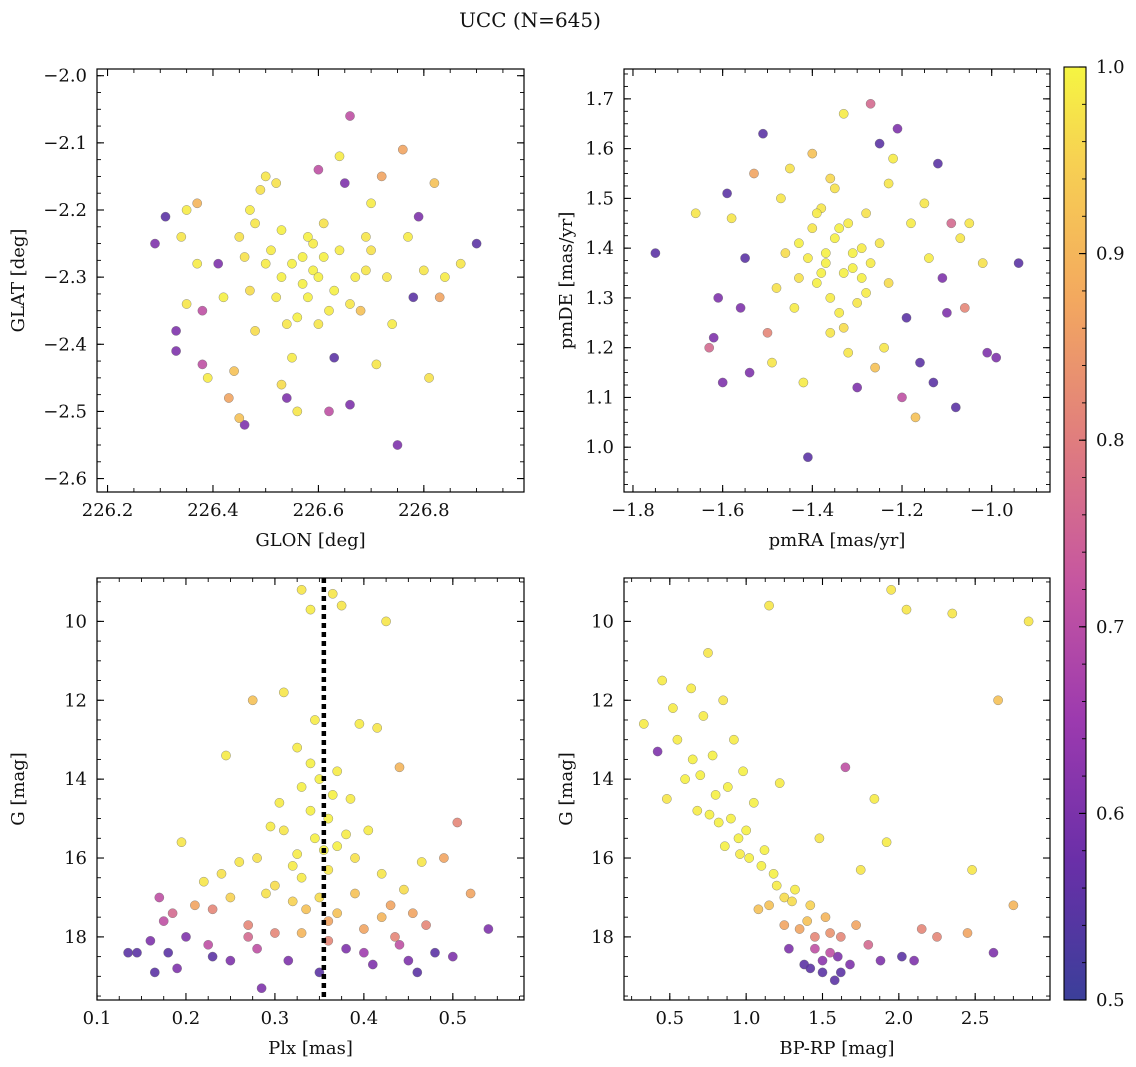 The width and height of the screenshot is (1136, 1067). Describe the element at coordinates (213, 510) in the screenshot. I see `x-tick-label: 226.4` at that location.